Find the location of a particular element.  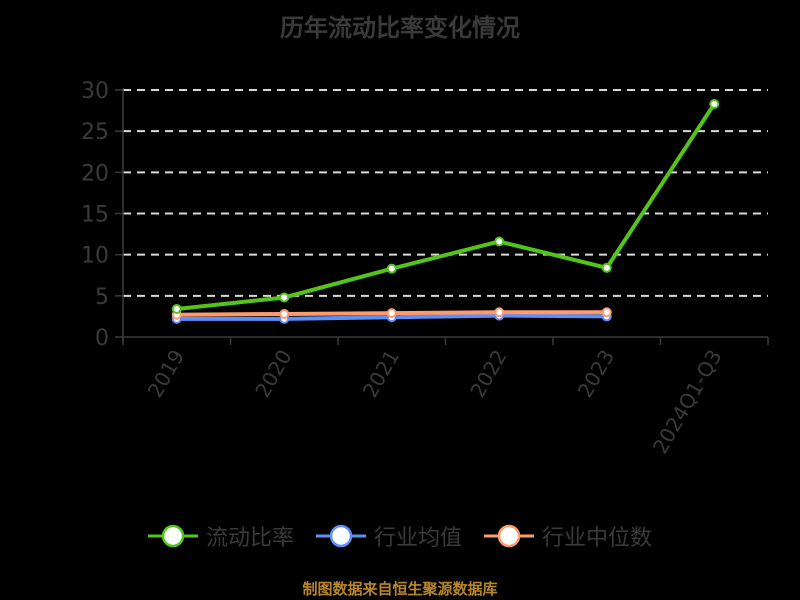

x-tick-label: 2022 is located at coordinates (488, 374).